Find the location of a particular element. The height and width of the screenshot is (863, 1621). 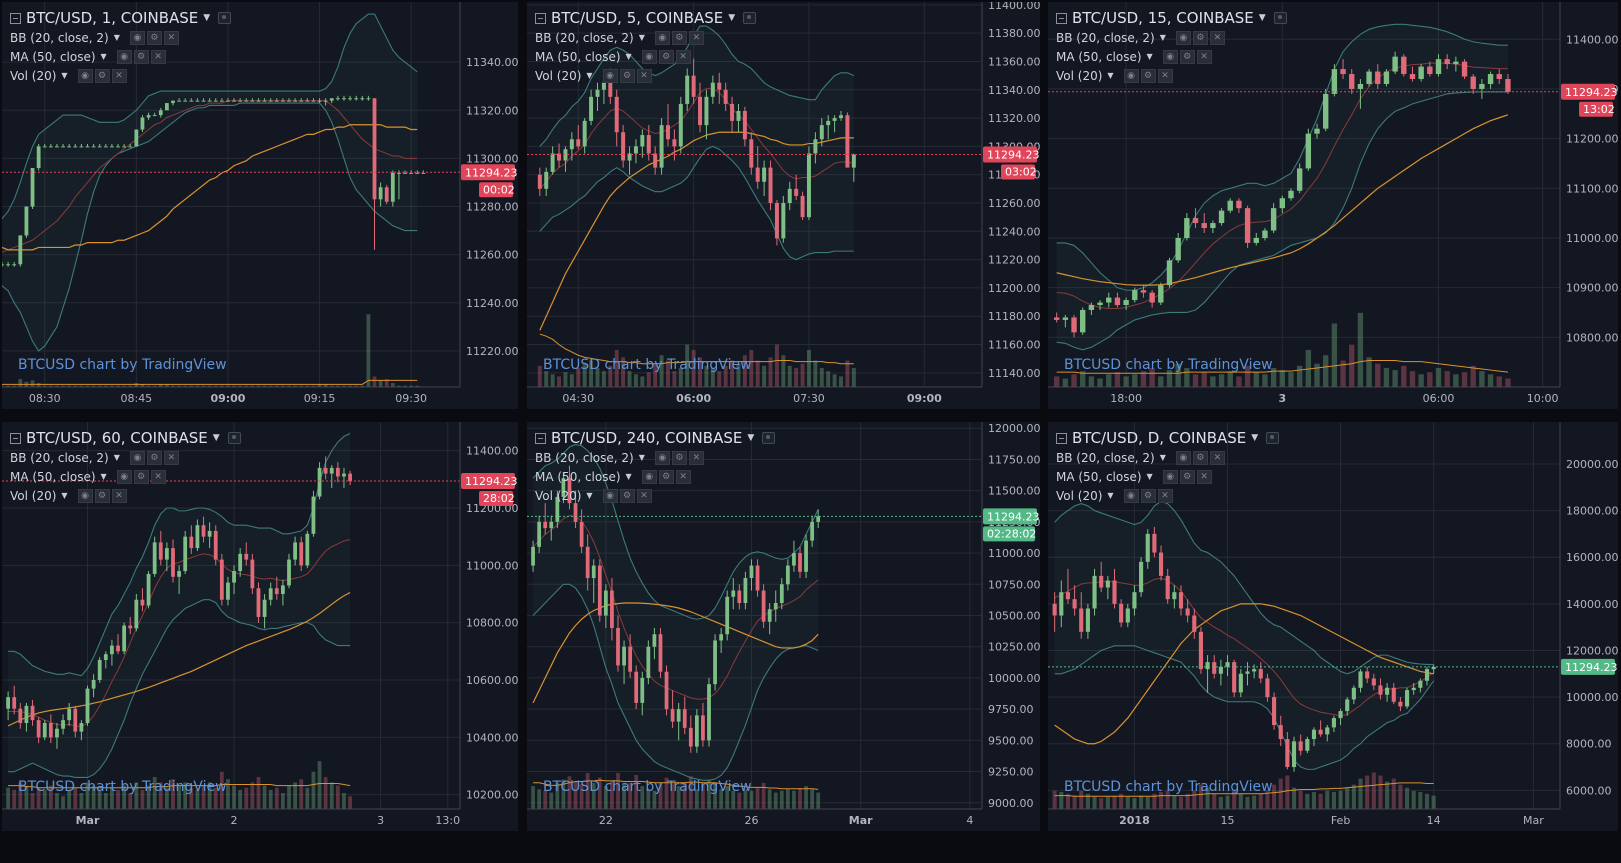

chart-title-row: BTC/USD, 5, COINBASE ▼ is located at coordinates (646, 18).